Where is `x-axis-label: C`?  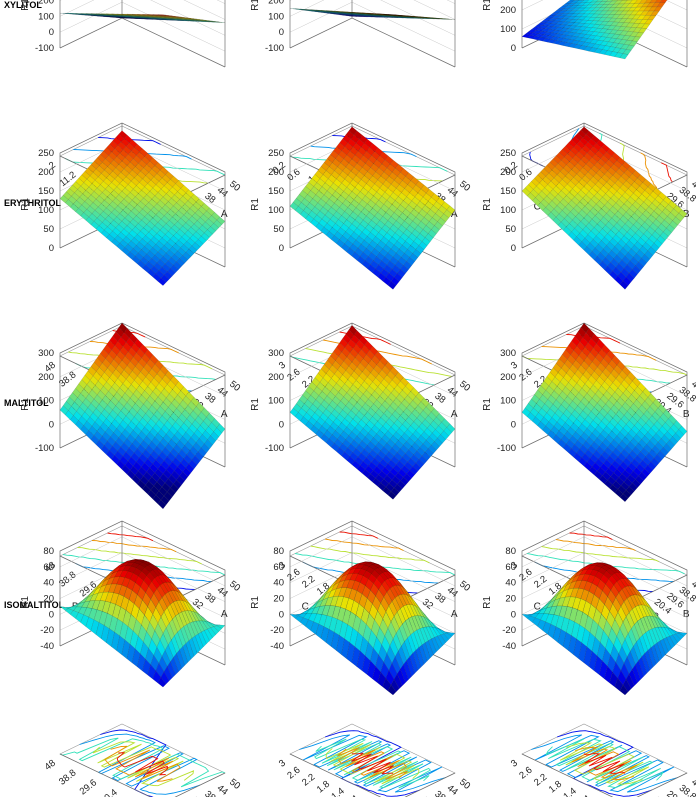
x-axis-label: C is located at coordinates (537, 207).